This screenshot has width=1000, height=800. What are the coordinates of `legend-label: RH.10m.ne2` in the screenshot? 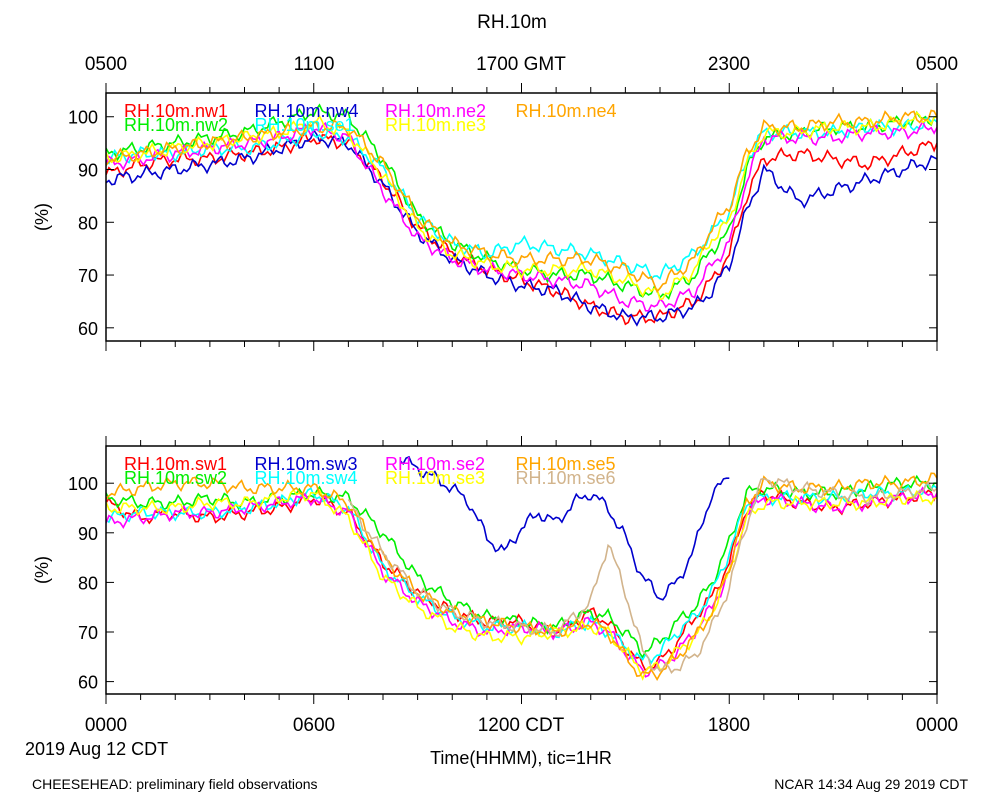 It's located at (435, 111).